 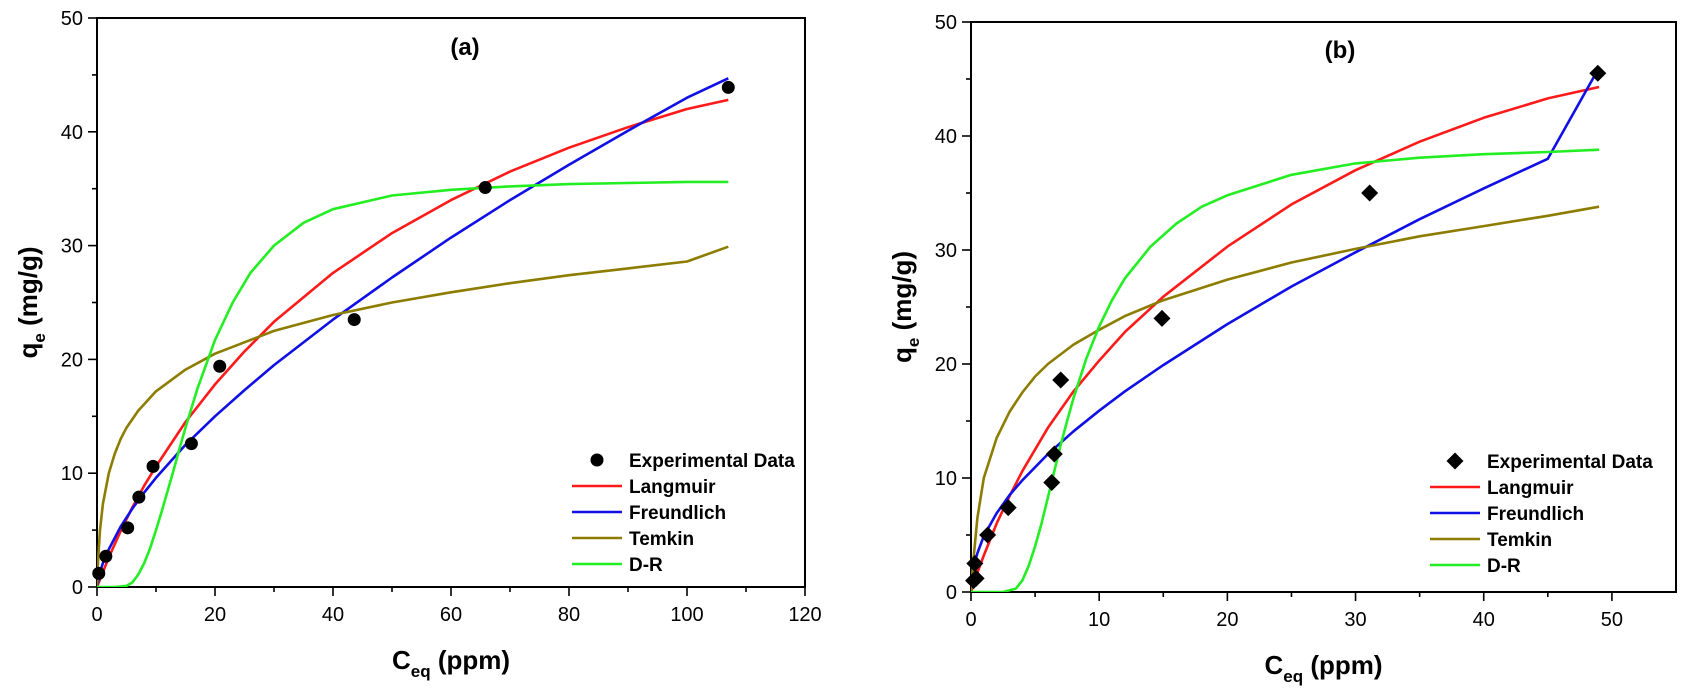 What do you see at coordinates (970, 620) in the screenshot?
I see `chart1-x-tick-label: 0` at bounding box center [970, 620].